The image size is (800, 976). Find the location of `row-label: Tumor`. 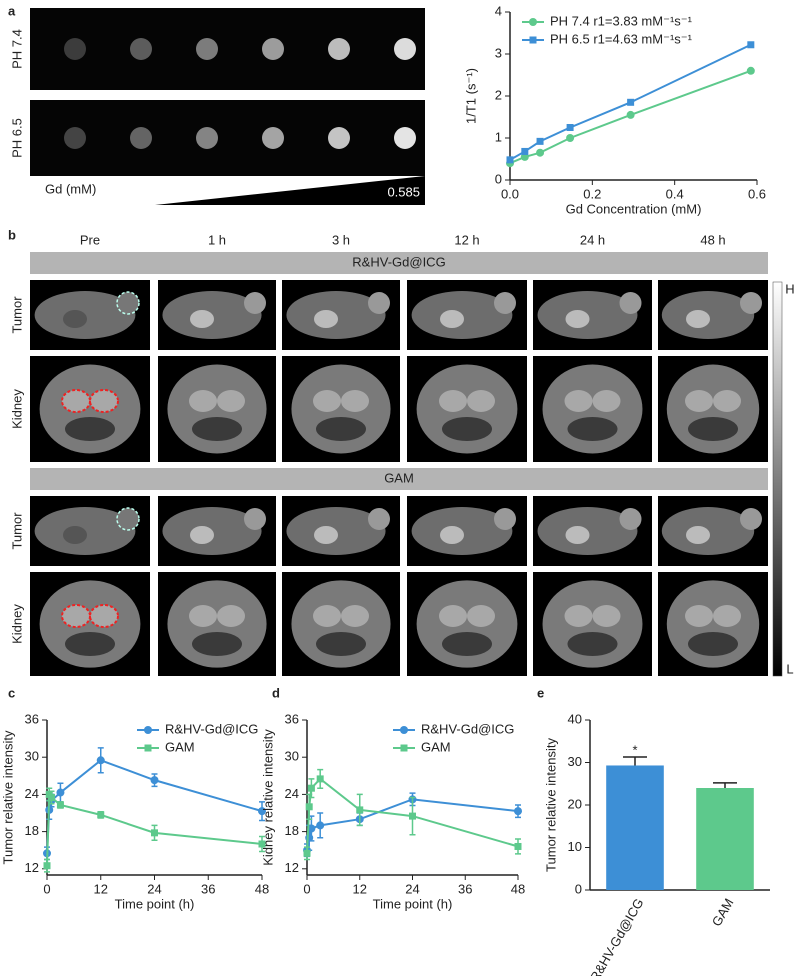

row-label: Tumor is located at coordinates (16, 315).